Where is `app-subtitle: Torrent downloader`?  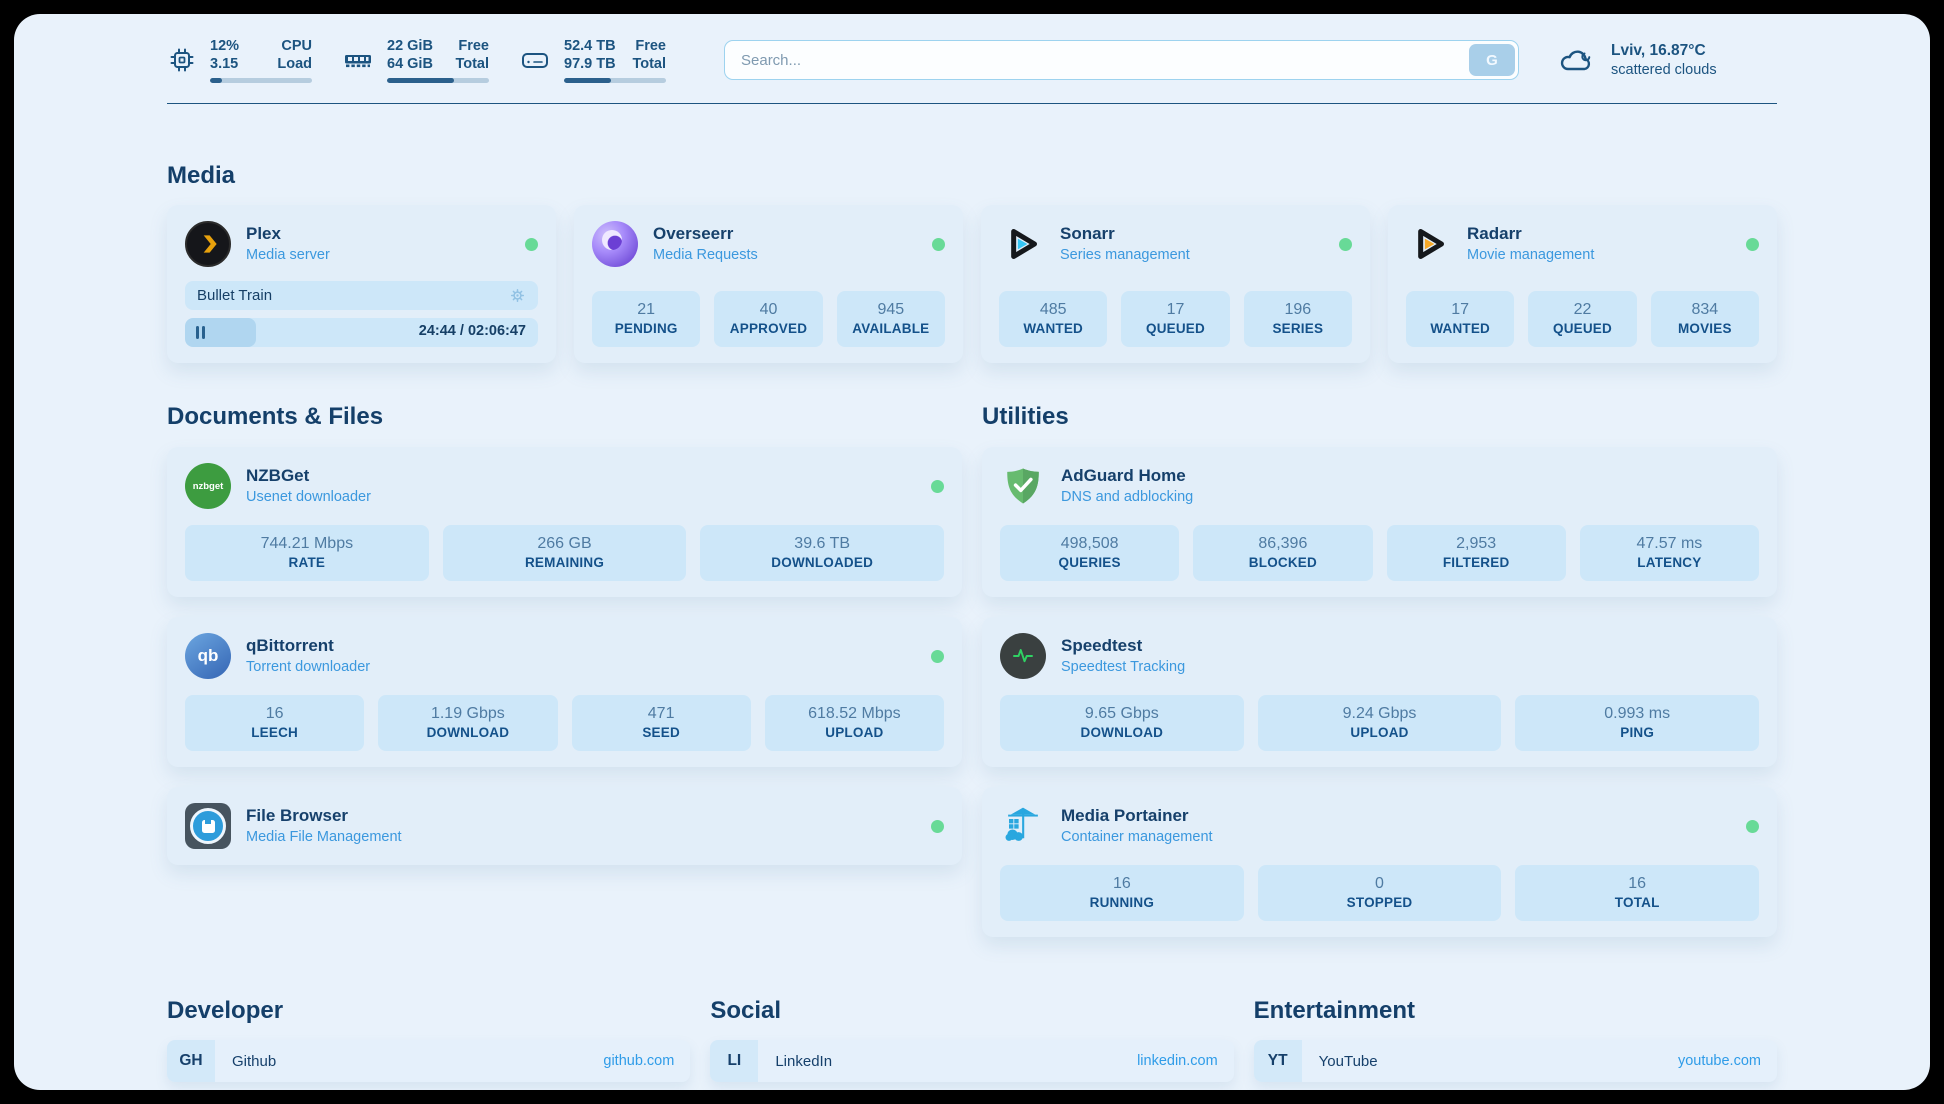 app-subtitle: Torrent downloader is located at coordinates (308, 667).